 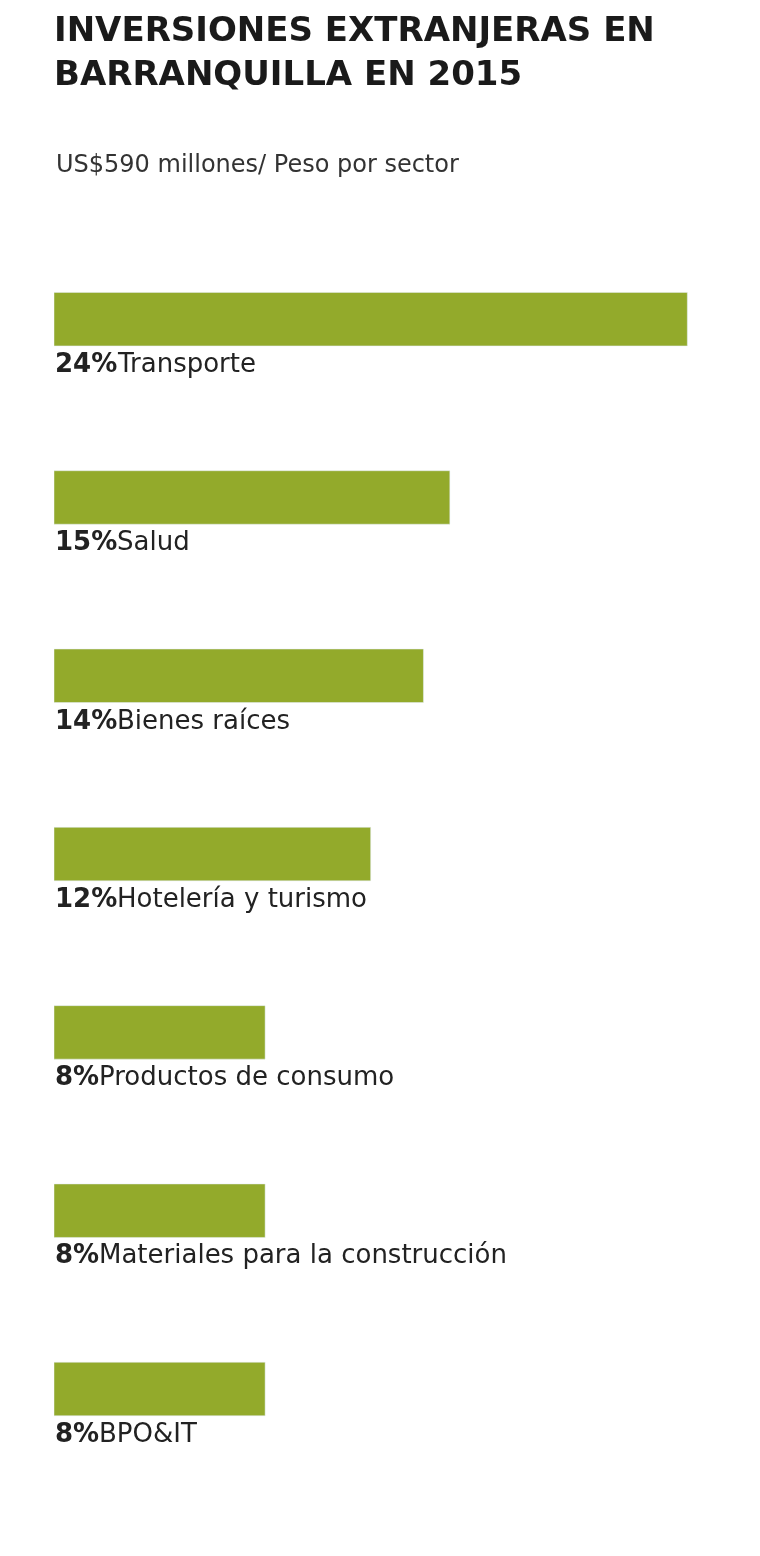 I want to click on y-tick-label: Bienes raíces, so click(x=204, y=720).